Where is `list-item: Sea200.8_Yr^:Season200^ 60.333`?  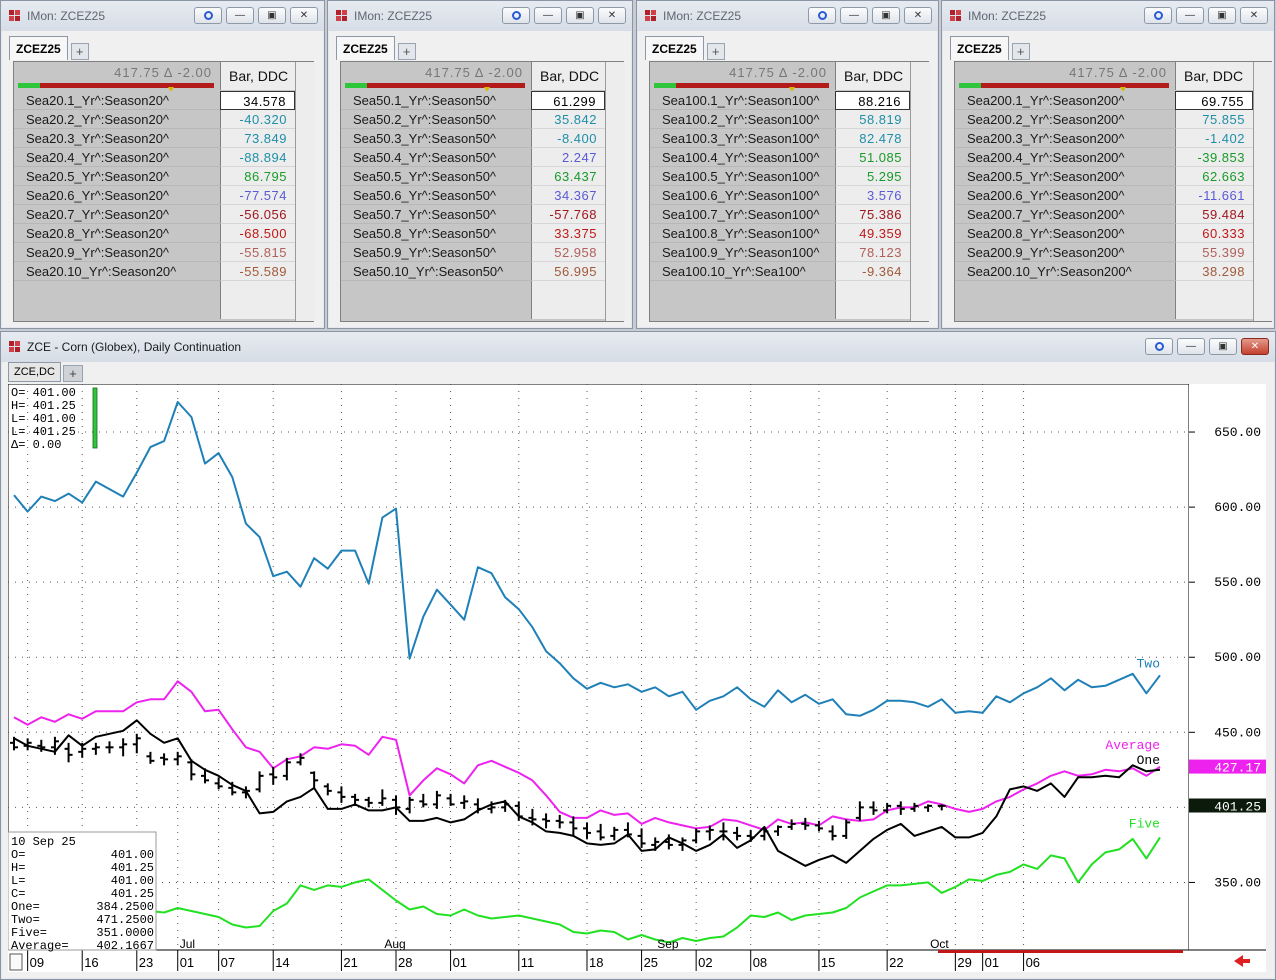 list-item: Sea200.8_Yr^:Season200^ 60.333 is located at coordinates (1104, 233).